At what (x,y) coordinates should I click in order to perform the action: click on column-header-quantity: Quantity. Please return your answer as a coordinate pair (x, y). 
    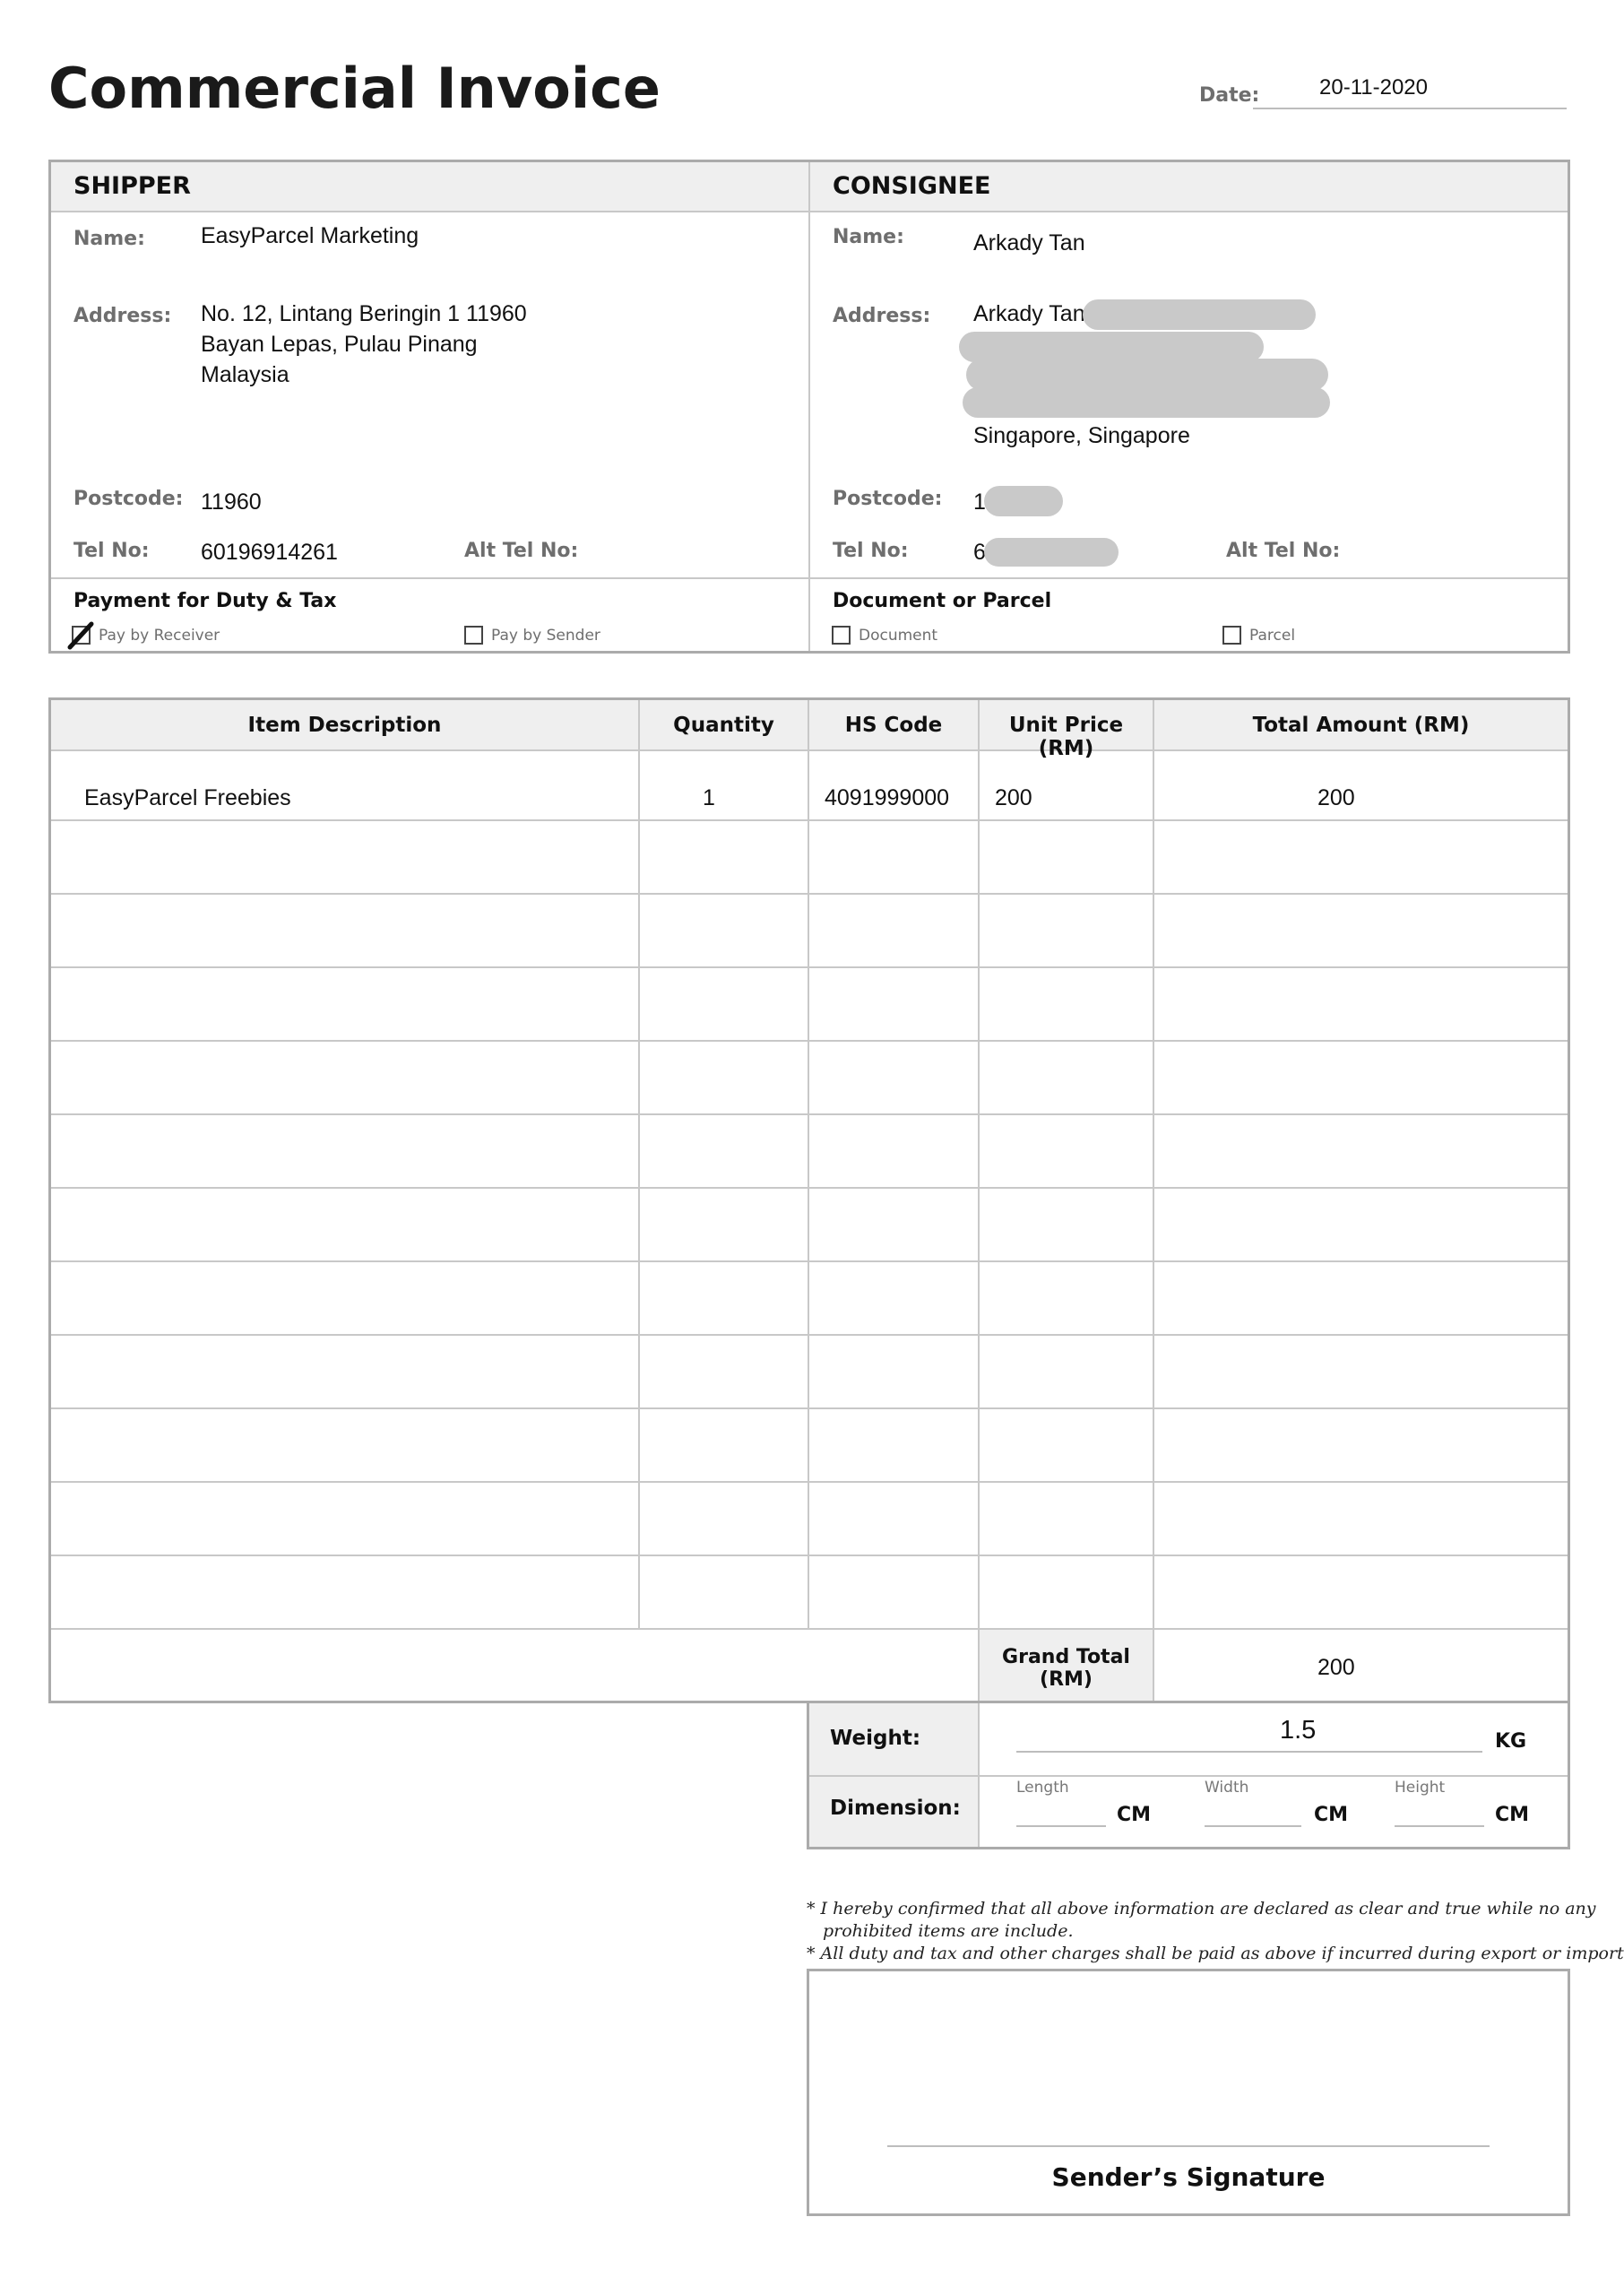
    Looking at the image, I should click on (724, 725).